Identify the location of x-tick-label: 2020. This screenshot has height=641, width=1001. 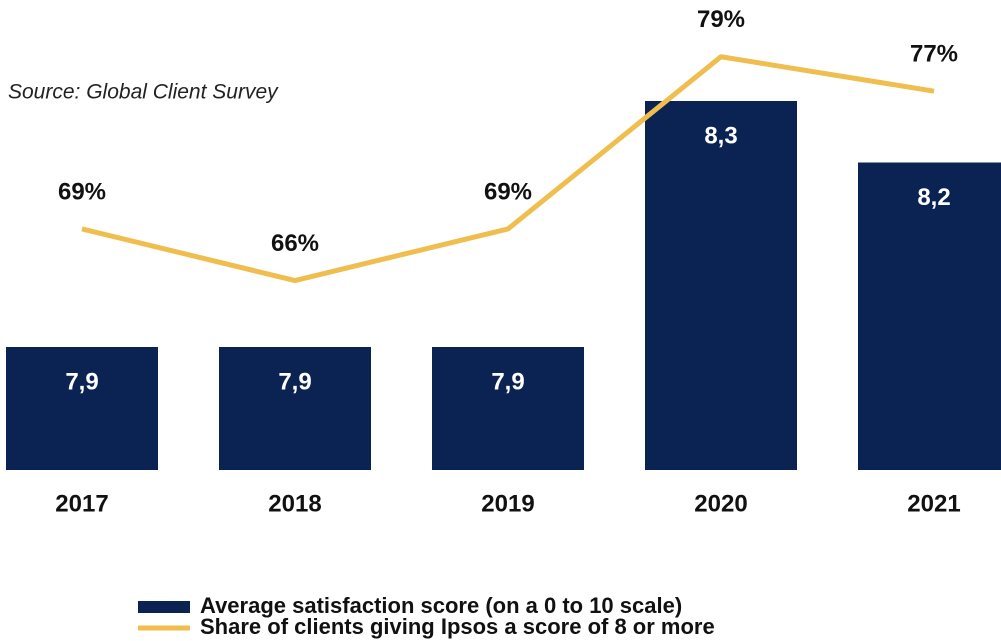
(720, 503).